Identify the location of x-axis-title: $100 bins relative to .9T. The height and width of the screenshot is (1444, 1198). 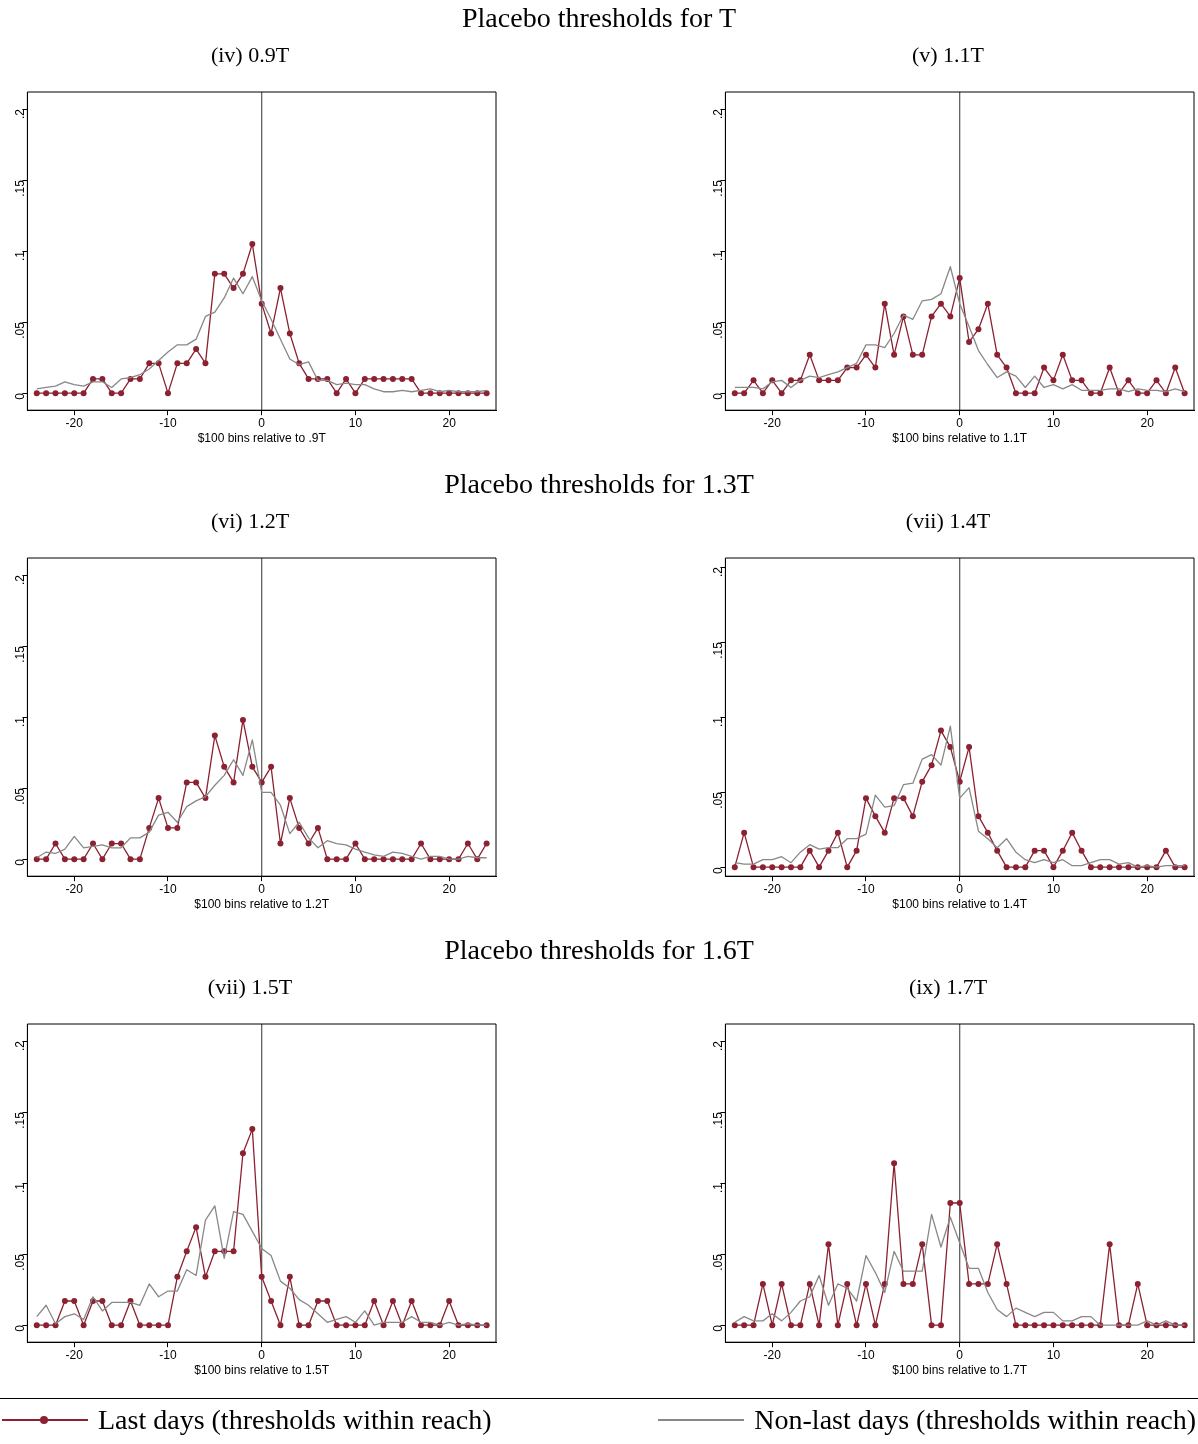
(262, 438).